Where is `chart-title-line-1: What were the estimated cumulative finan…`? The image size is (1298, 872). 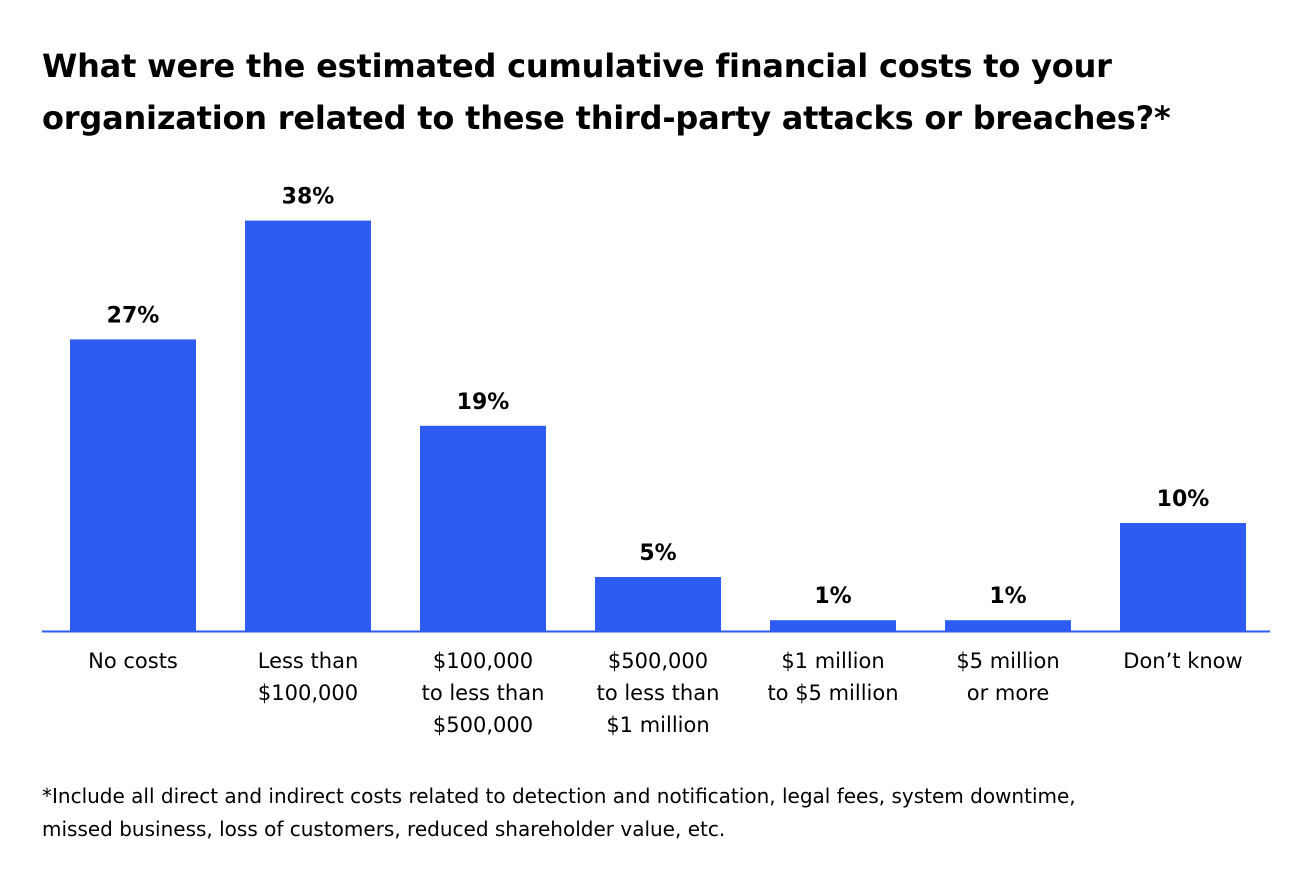
chart-title-line-1: What were the estimated cumulative finan… is located at coordinates (577, 66).